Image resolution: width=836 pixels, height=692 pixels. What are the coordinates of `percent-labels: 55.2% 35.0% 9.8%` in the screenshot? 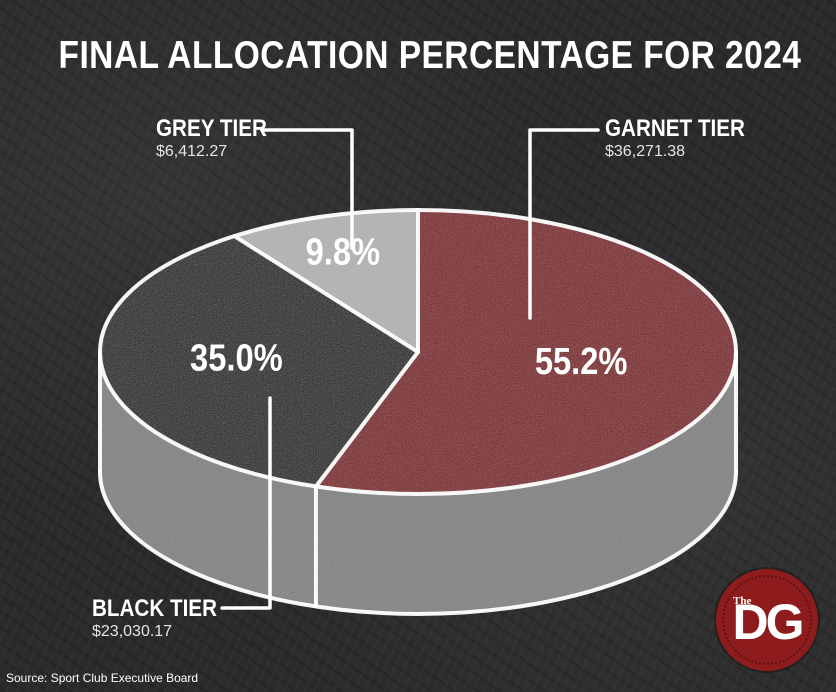 It's located at (408, 306).